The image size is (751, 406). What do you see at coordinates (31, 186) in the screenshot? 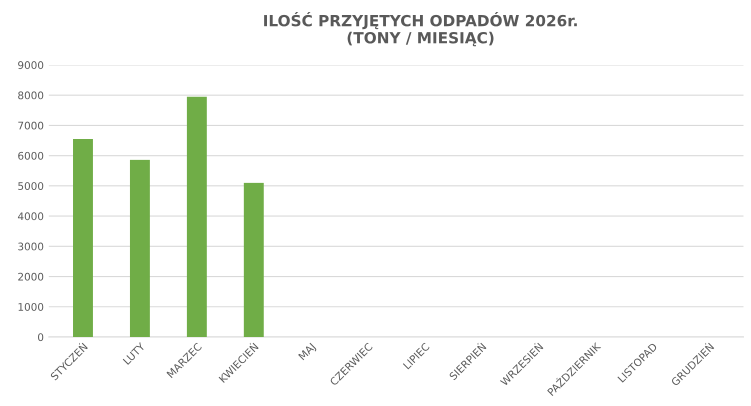
I see `y-tick-label: 5000` at bounding box center [31, 186].